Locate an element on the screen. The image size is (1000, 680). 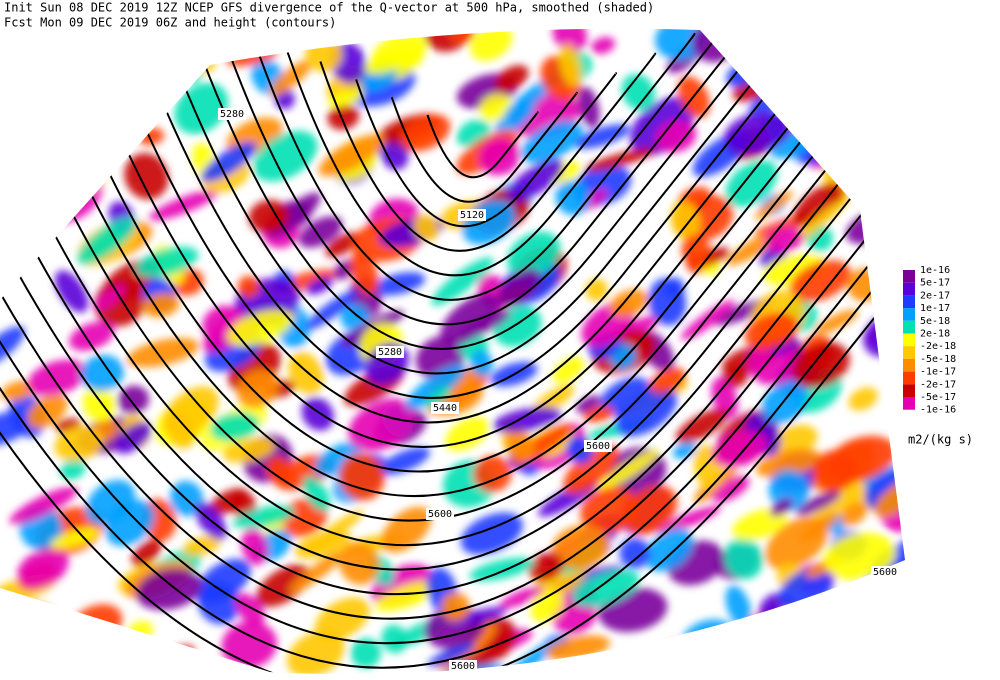
legend-label: -1e-17 is located at coordinates (938, 372).